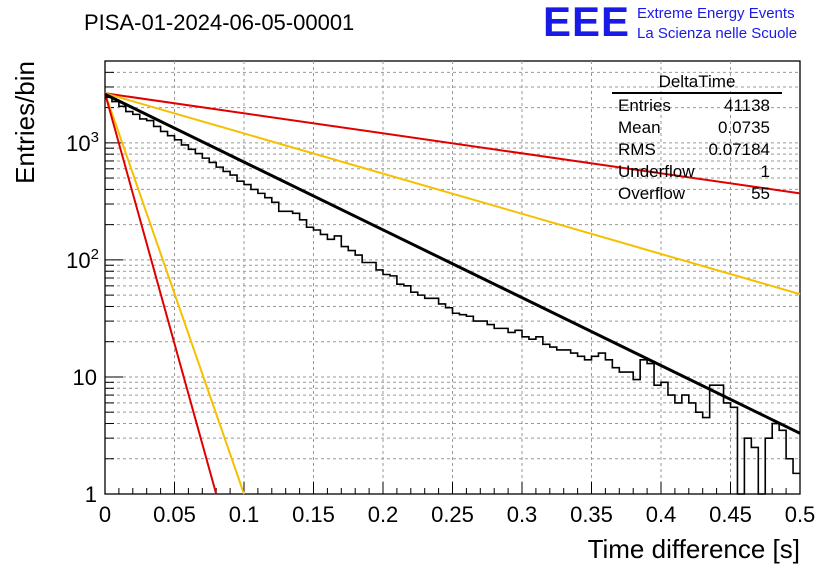 The width and height of the screenshot is (836, 572). Describe the element at coordinates (697, 127) in the screenshot. I see `stats-row-mean: Mean 0.0735` at that location.